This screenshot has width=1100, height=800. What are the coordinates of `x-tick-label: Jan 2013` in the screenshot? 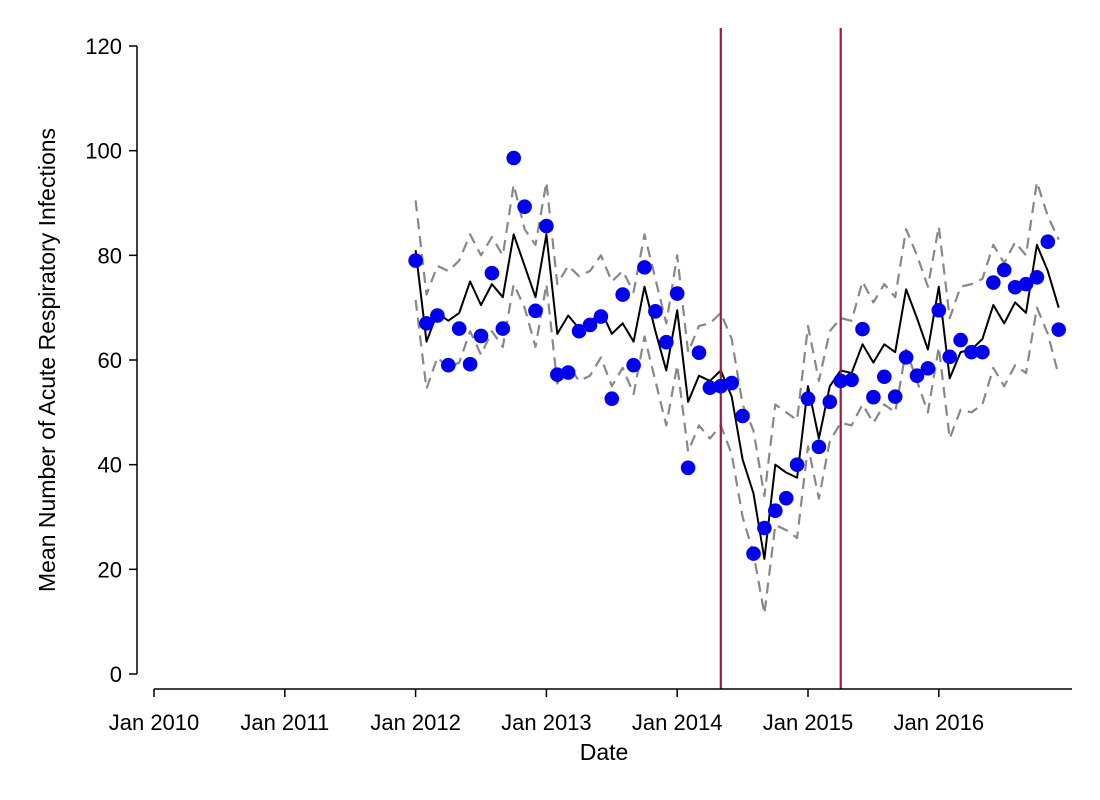 It's located at (546, 722).